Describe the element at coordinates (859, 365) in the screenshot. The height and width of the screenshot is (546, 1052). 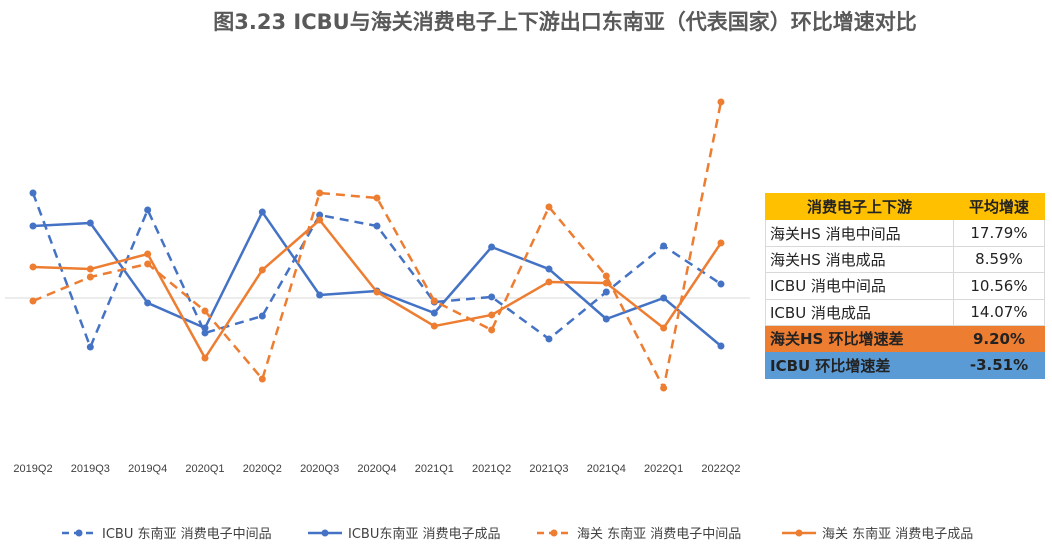
I see `row-label: ICBU 环比增速差` at that location.